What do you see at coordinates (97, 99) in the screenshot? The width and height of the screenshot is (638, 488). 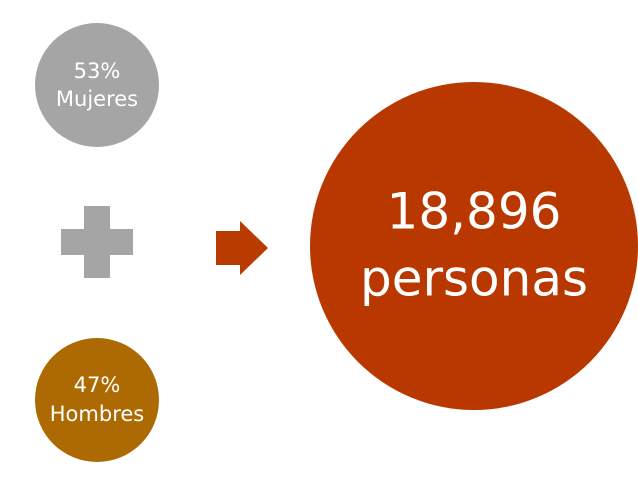 I see `women-label: Mujeres` at bounding box center [97, 99].